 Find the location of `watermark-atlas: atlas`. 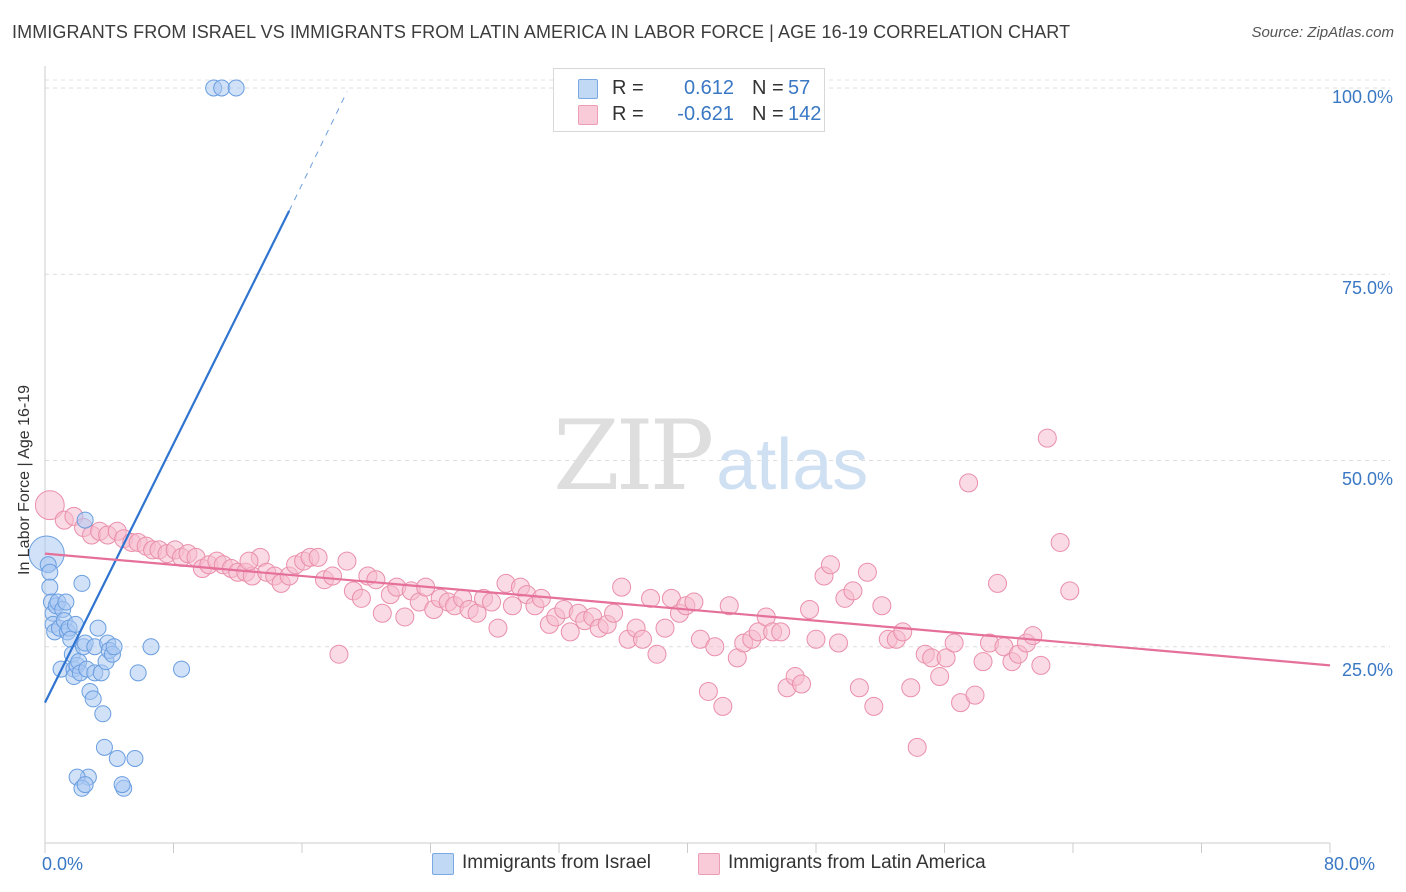

watermark-atlas: atlas is located at coordinates (792, 465).